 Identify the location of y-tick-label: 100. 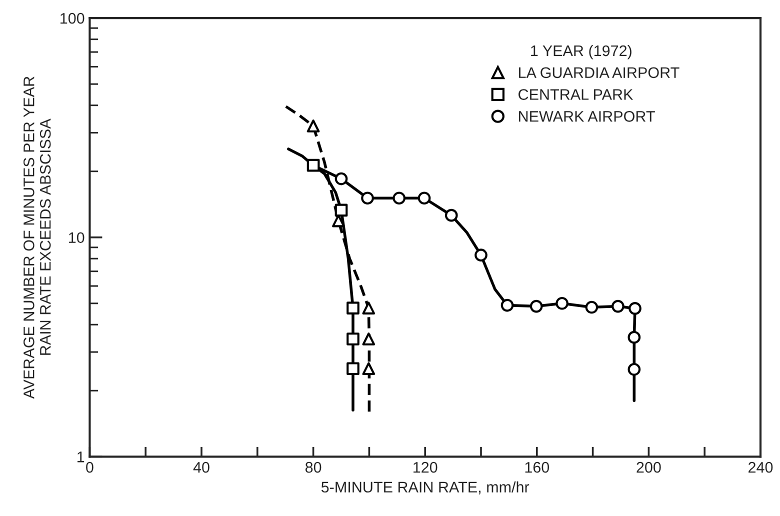
(72, 18).